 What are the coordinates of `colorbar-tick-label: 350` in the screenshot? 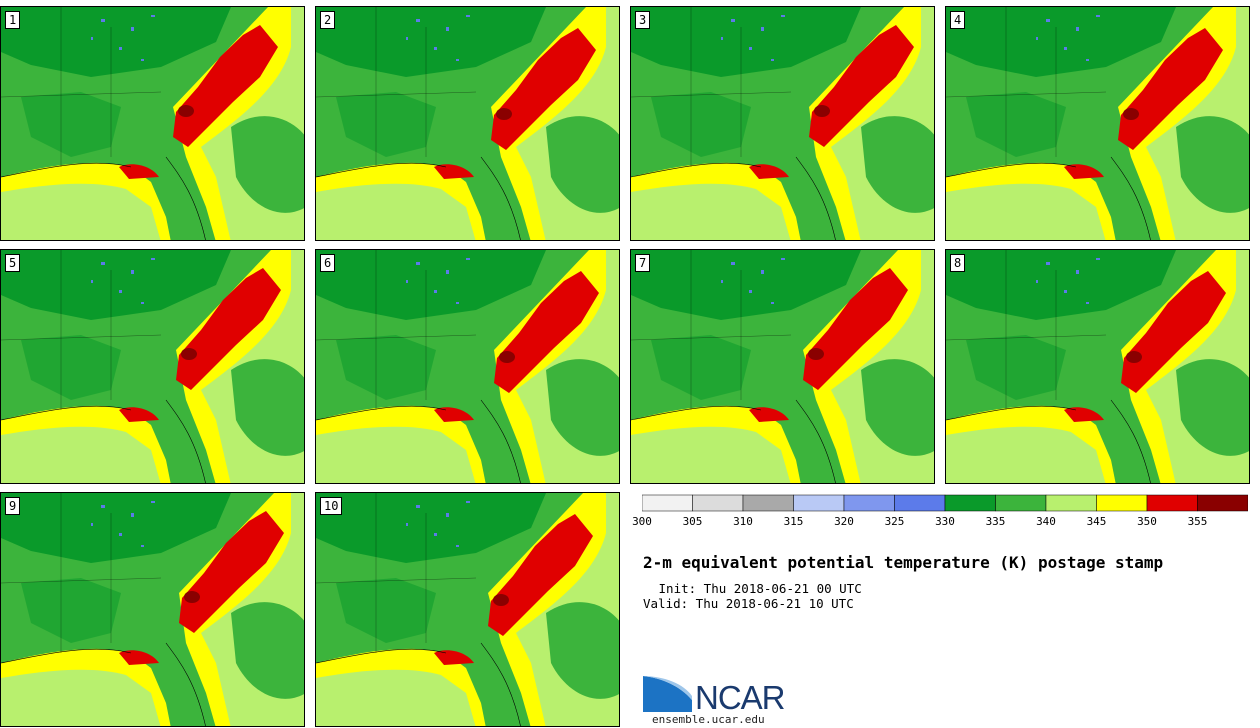 It's located at (1147, 521).